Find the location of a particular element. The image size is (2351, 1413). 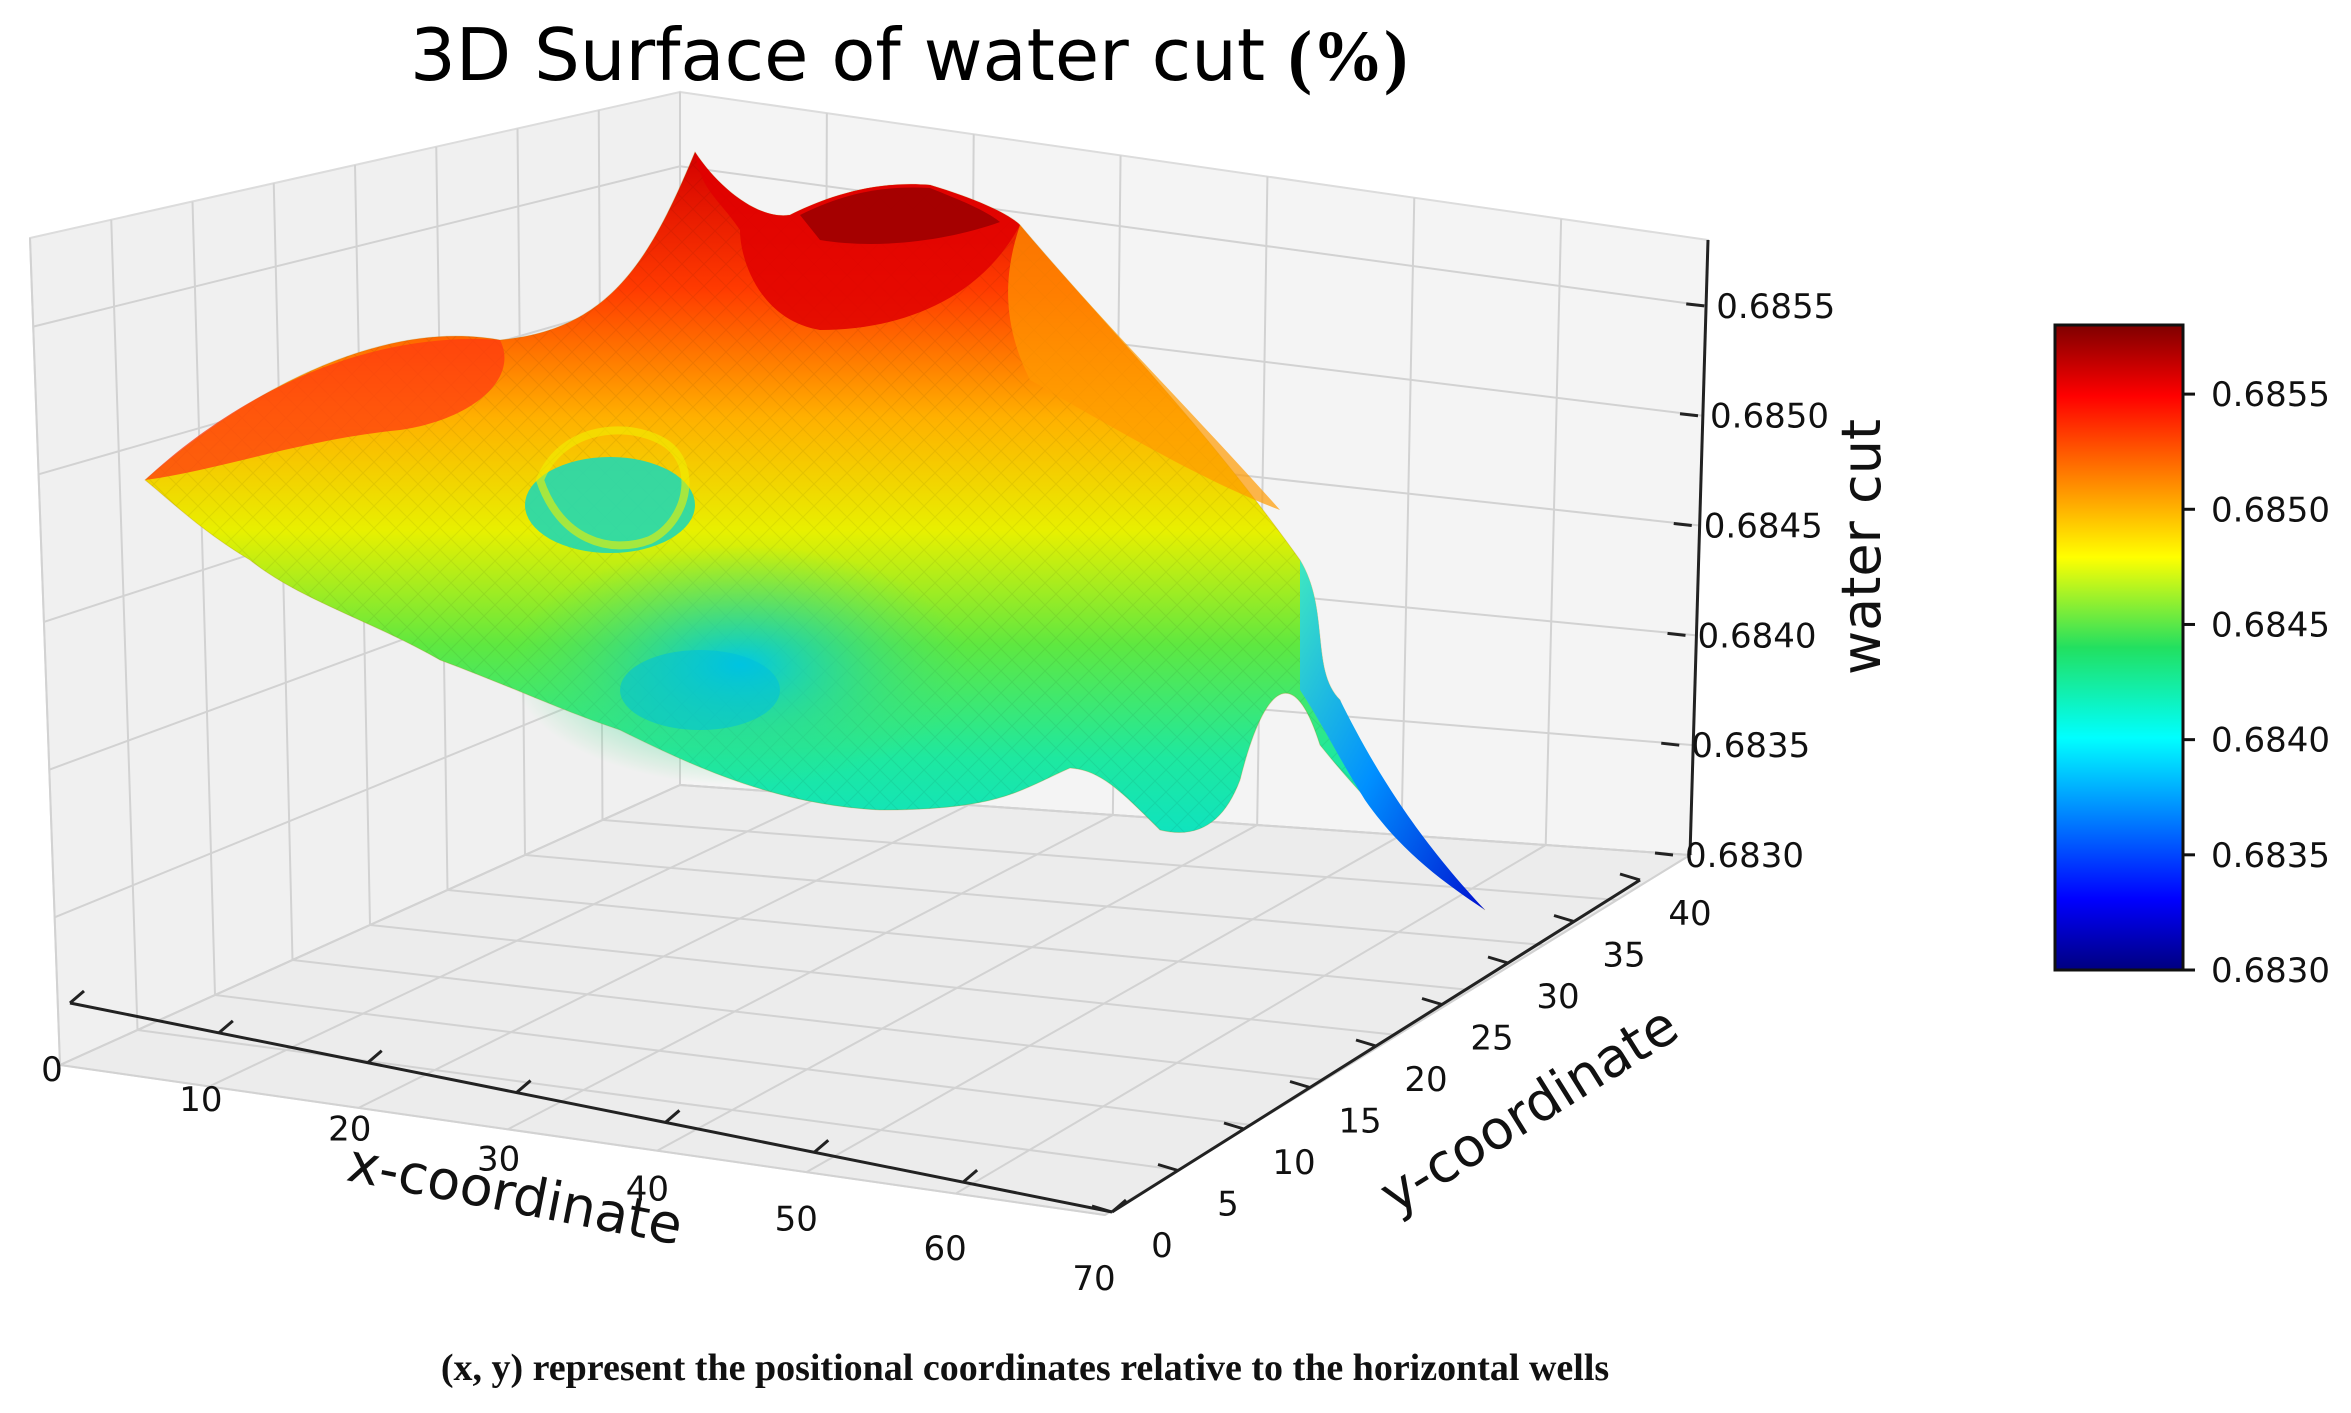

z-tick-label: 0.6840 is located at coordinates (1757, 636).